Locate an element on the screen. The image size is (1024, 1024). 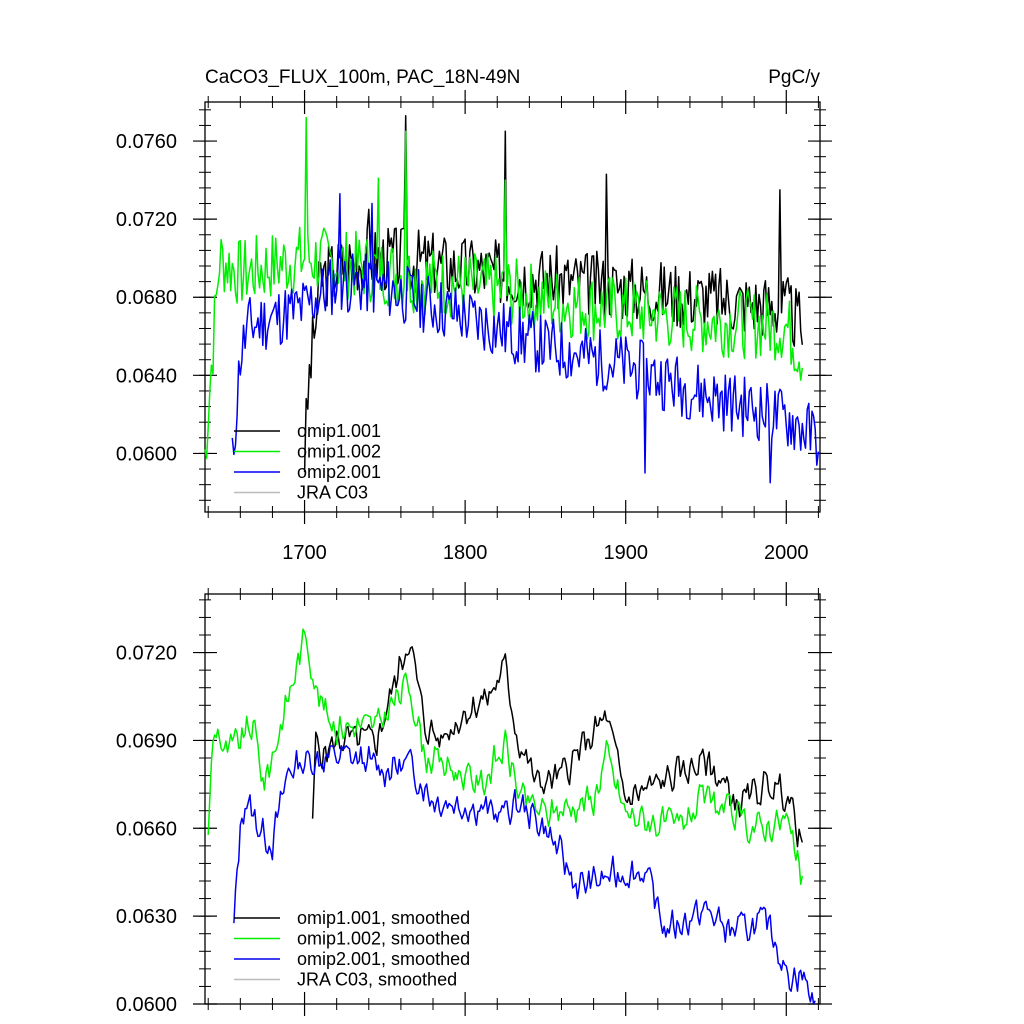
legend-label: omip1.001 is located at coordinates (339, 431).